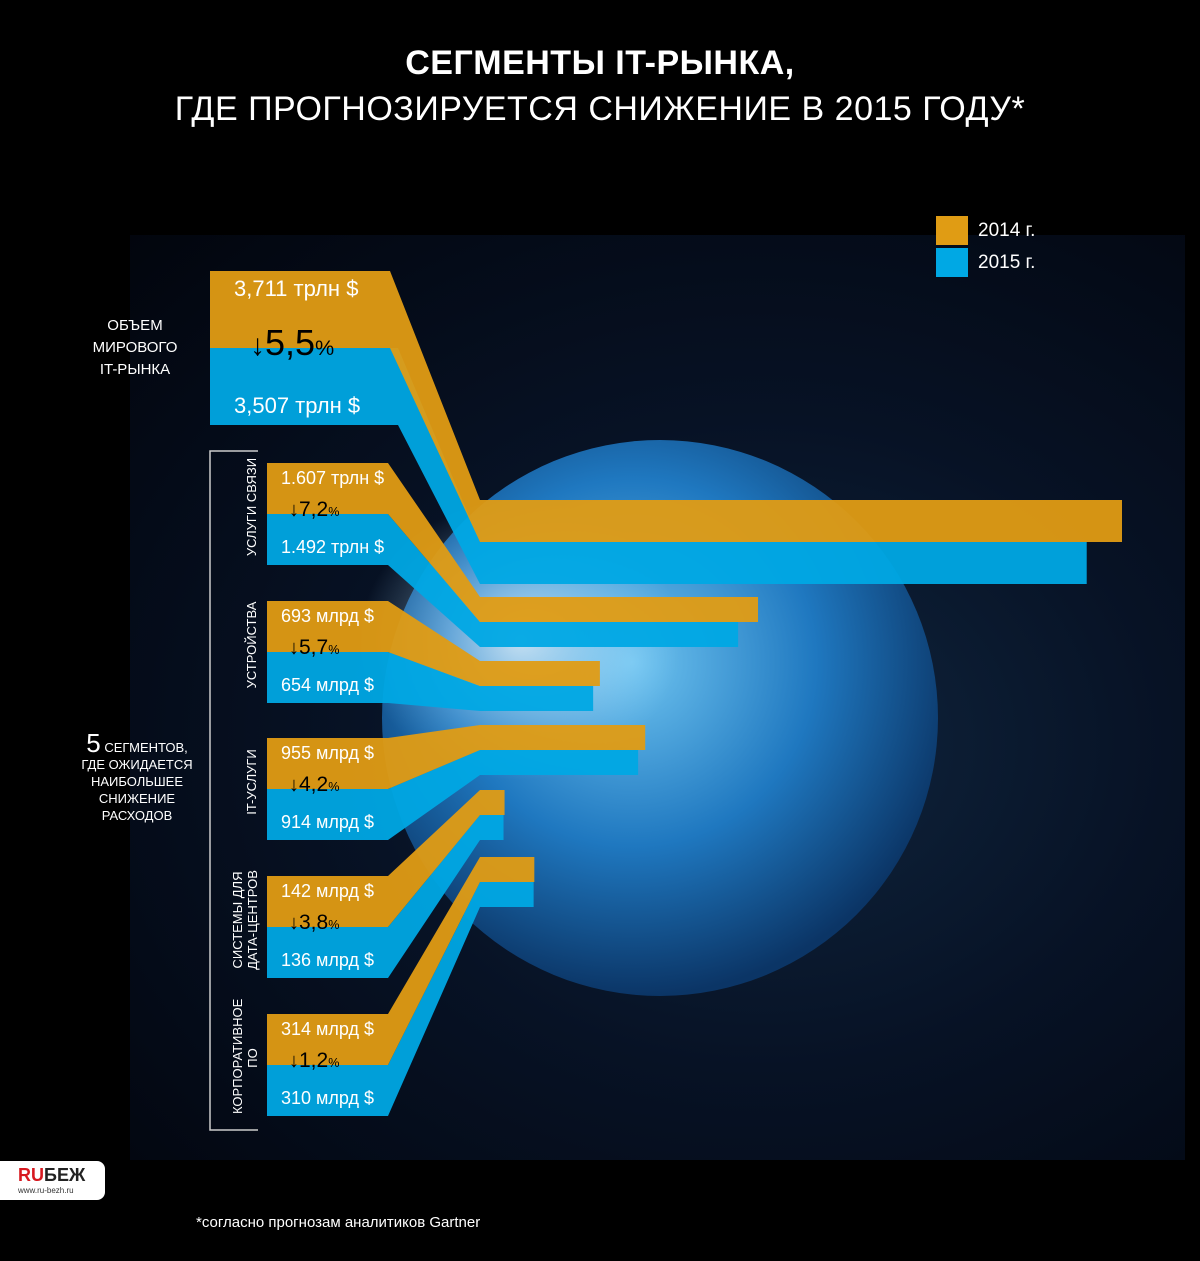 This screenshot has height=1261, width=1200. I want to click on label-line: НАИБОЛЬШЕЕ, so click(137, 781).